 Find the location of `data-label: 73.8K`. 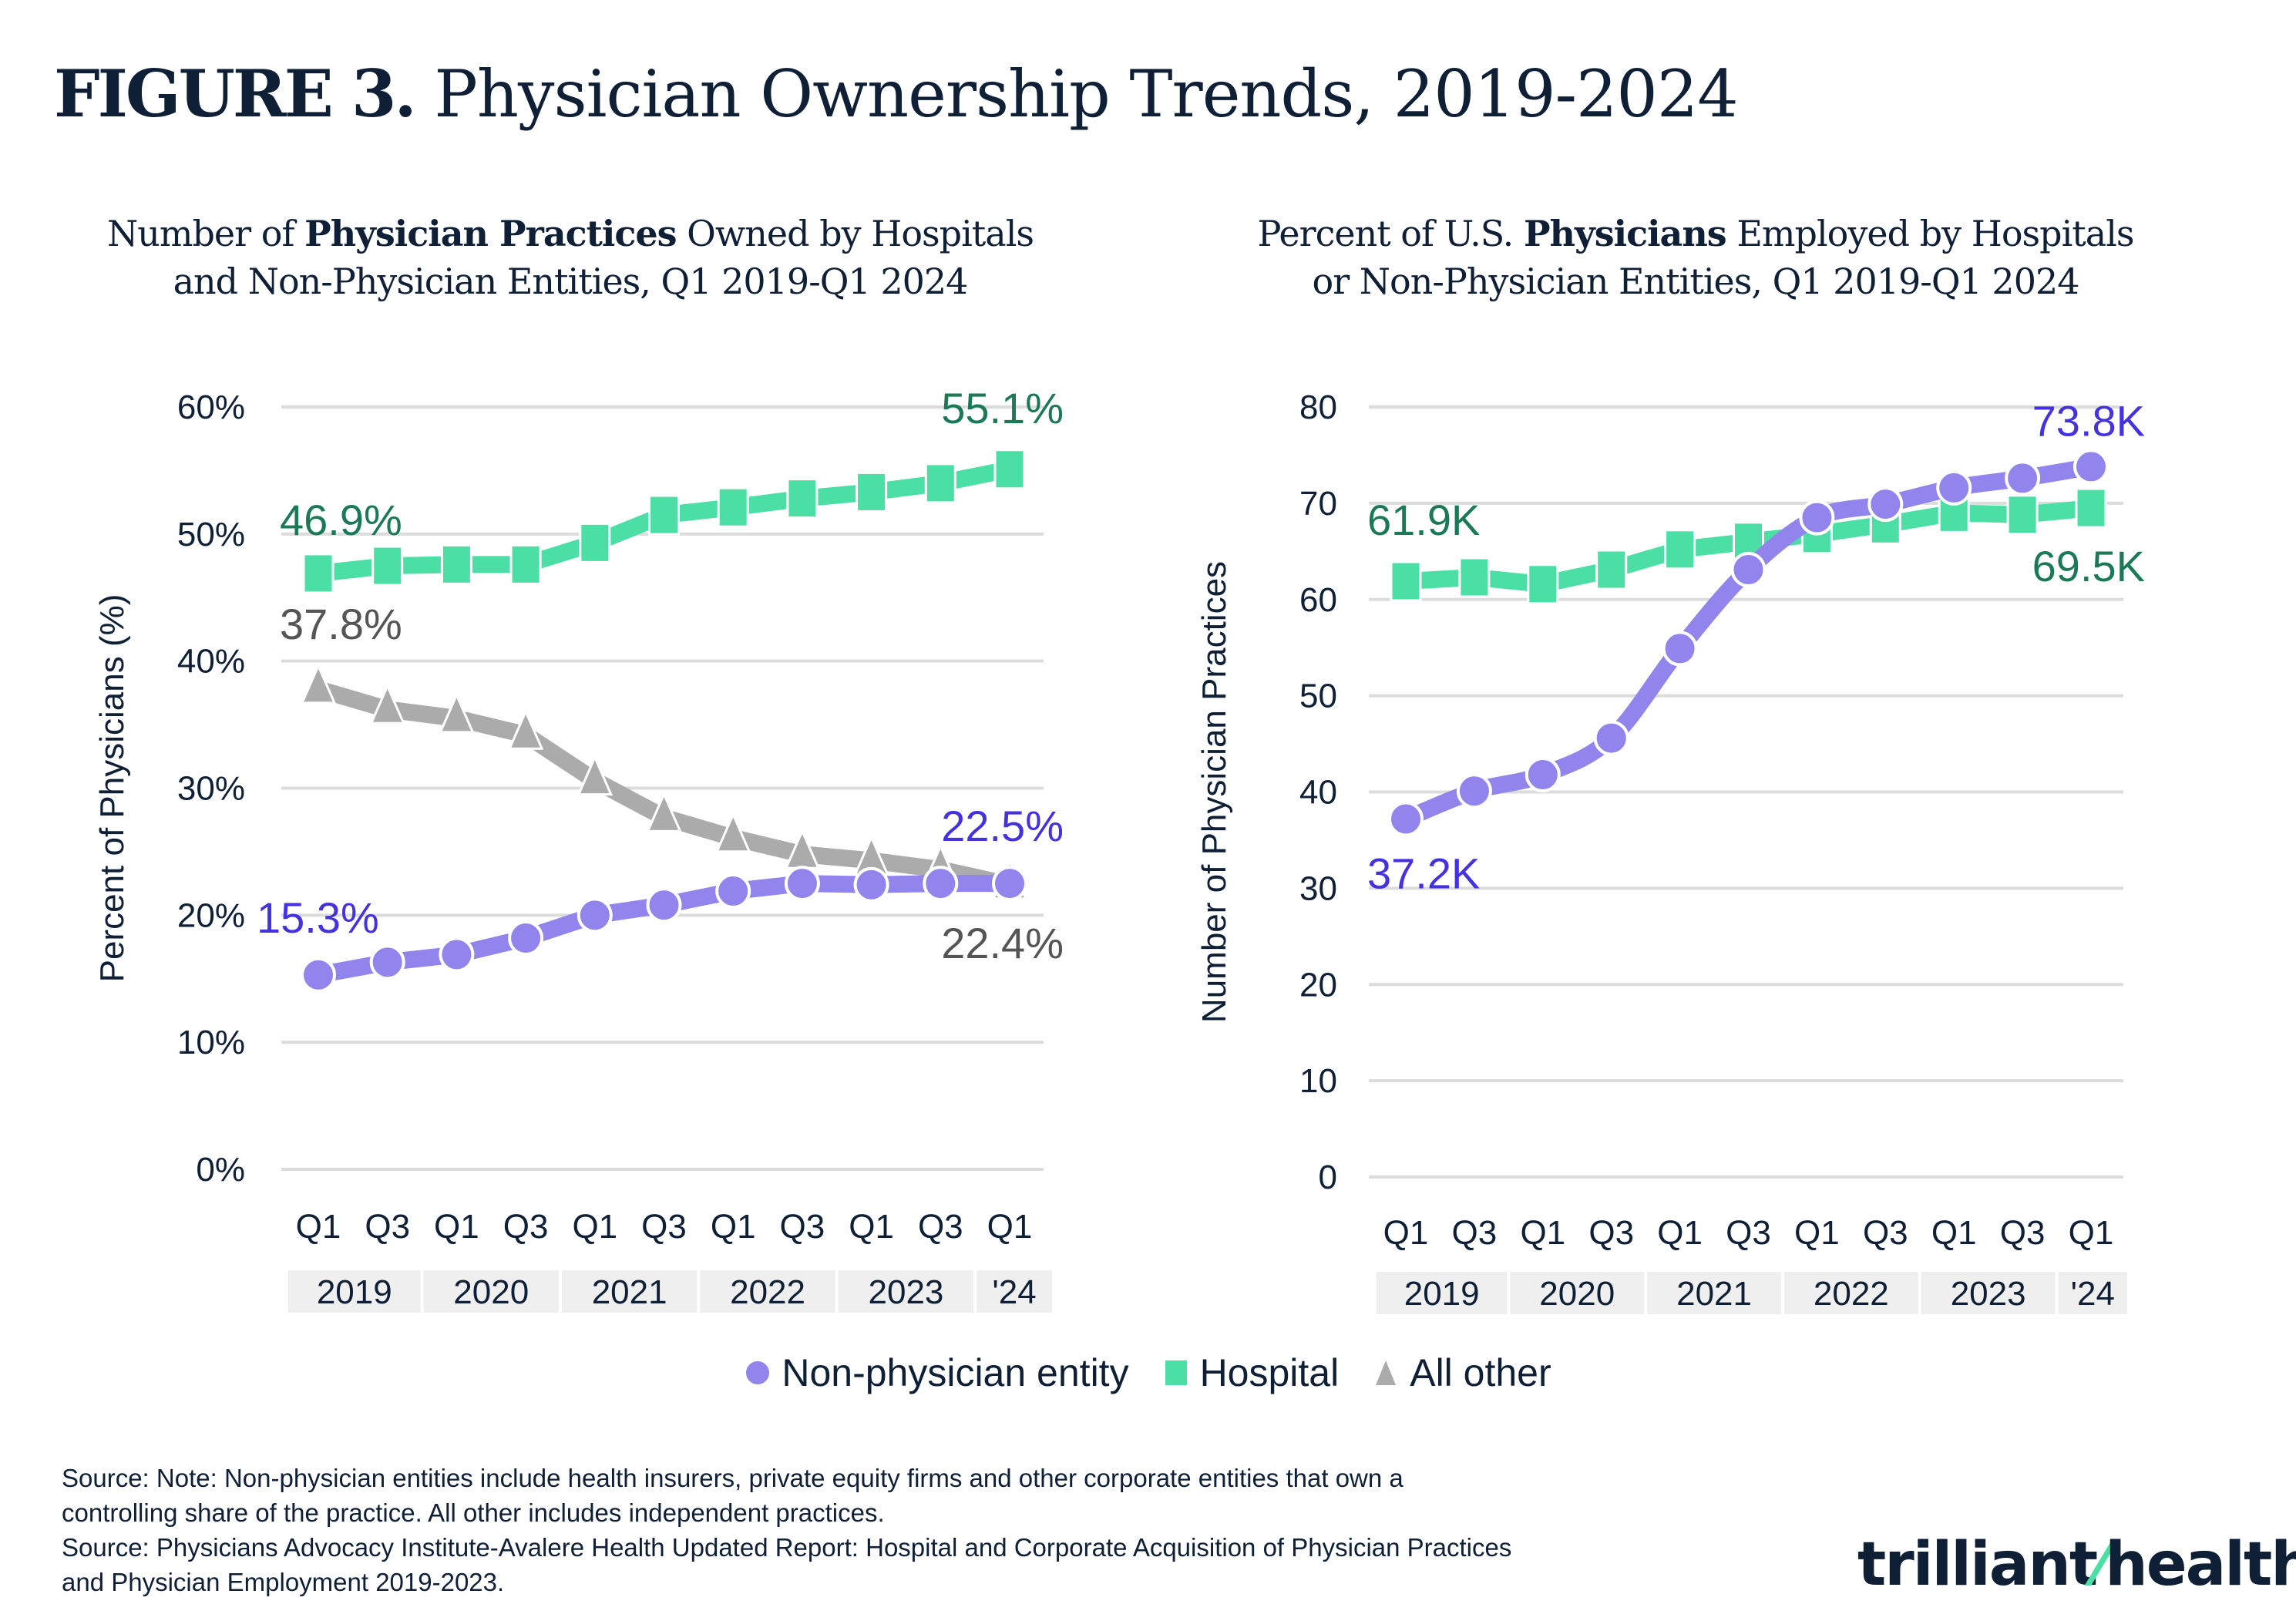

data-label: 73.8K is located at coordinates (2088, 420).